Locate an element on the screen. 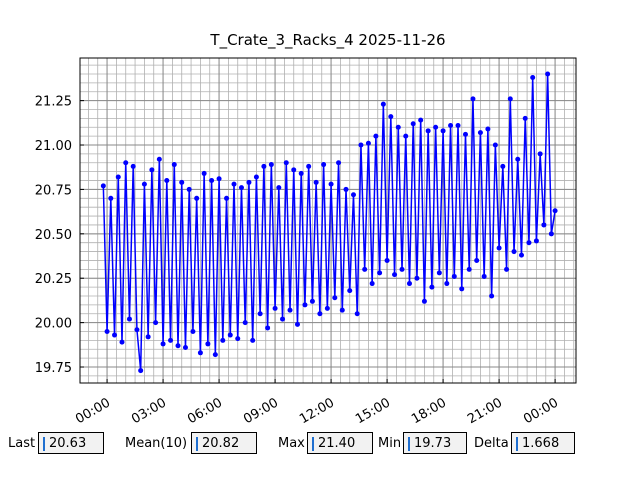 Image resolution: width=640 pixels, height=480 pixels. y-tick-label: 20.75 is located at coordinates (53, 190).